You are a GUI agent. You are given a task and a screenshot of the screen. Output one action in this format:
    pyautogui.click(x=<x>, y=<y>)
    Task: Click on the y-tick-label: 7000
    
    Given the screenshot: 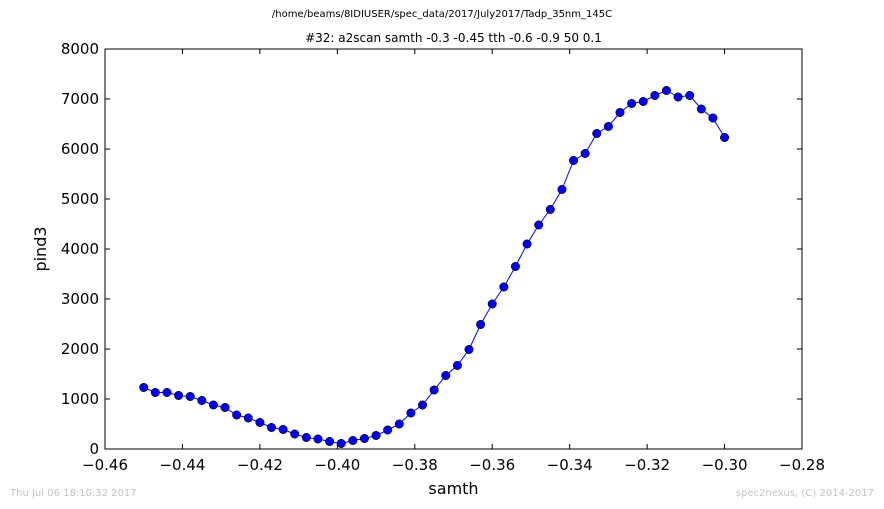 What is the action you would take?
    pyautogui.click(x=80, y=99)
    